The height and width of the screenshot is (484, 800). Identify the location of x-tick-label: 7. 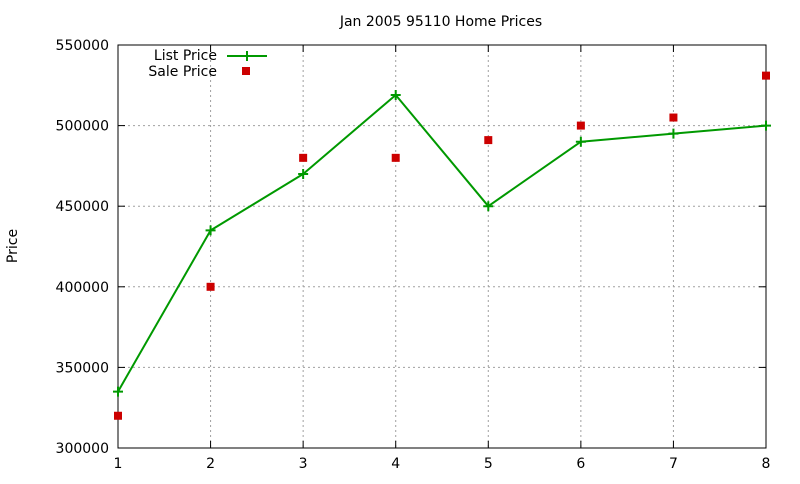
(673, 464).